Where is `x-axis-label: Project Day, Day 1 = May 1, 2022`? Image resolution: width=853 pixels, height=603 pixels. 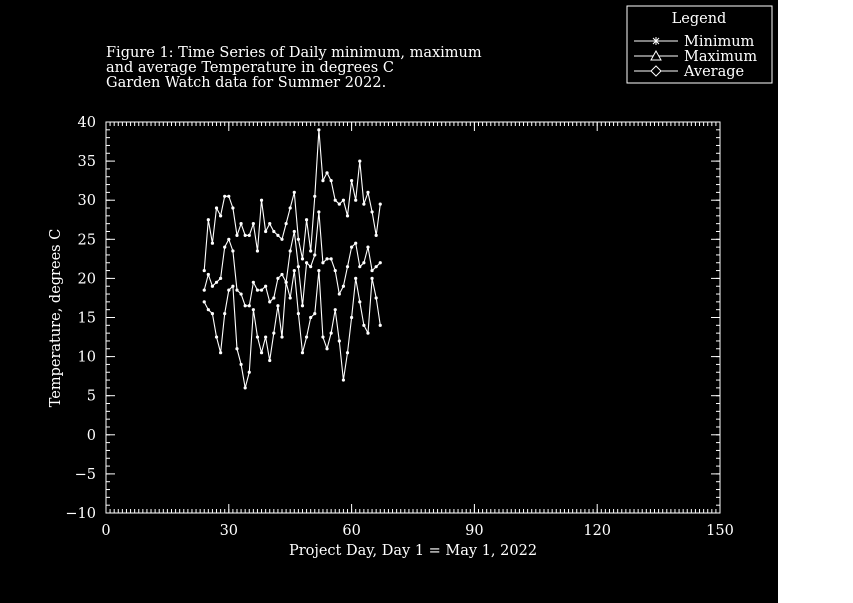 x-axis-label: Project Day, Day 1 = May 1, 2022 is located at coordinates (413, 551).